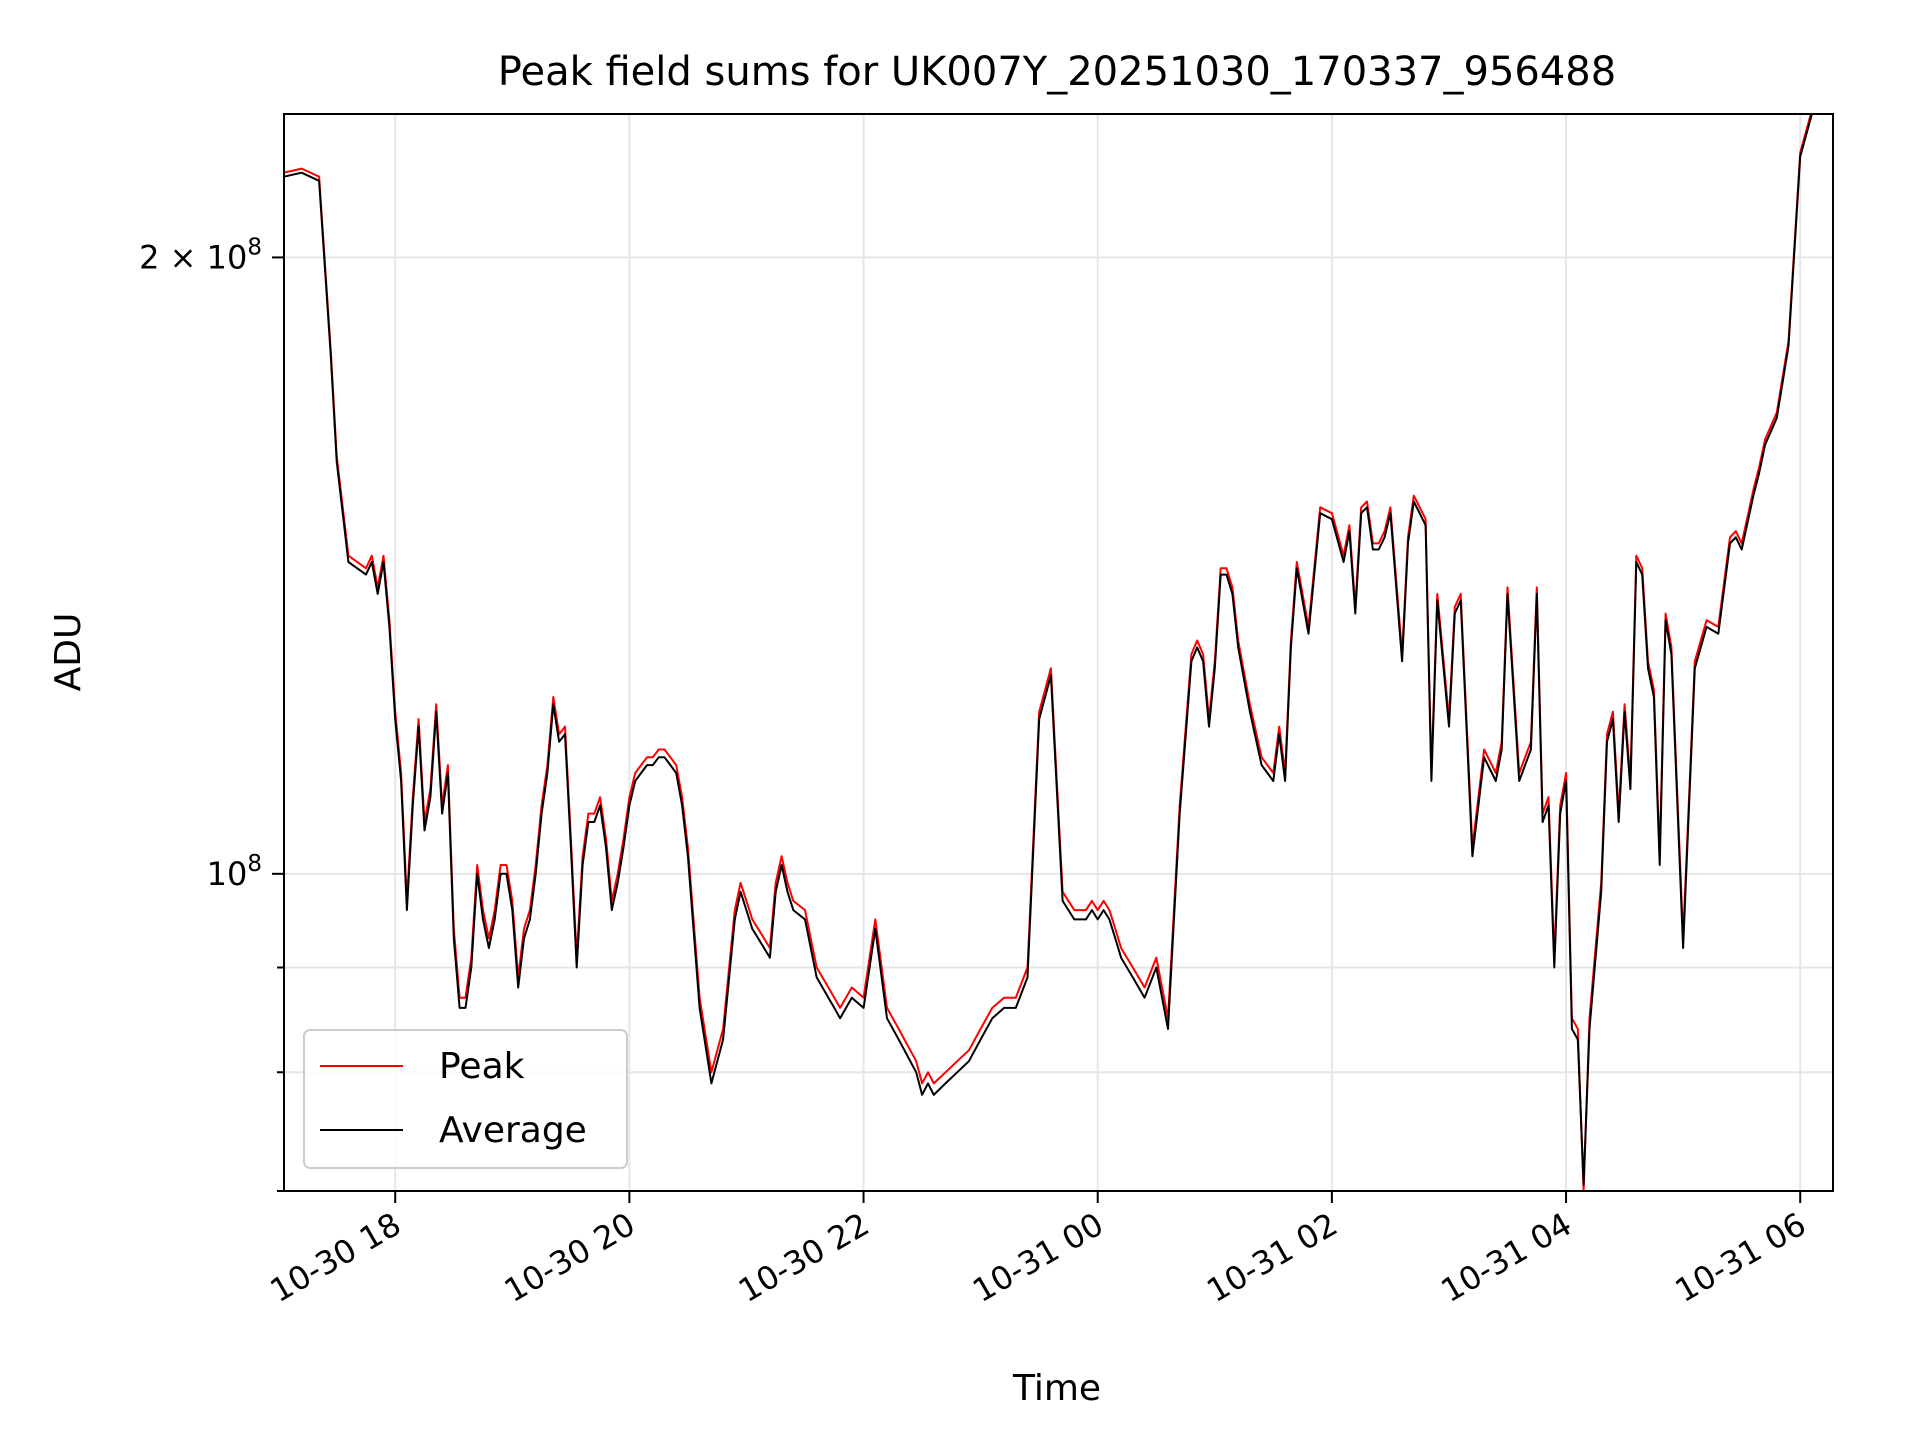  I want to click on x-axis-label: Time, so click(1056, 1388).